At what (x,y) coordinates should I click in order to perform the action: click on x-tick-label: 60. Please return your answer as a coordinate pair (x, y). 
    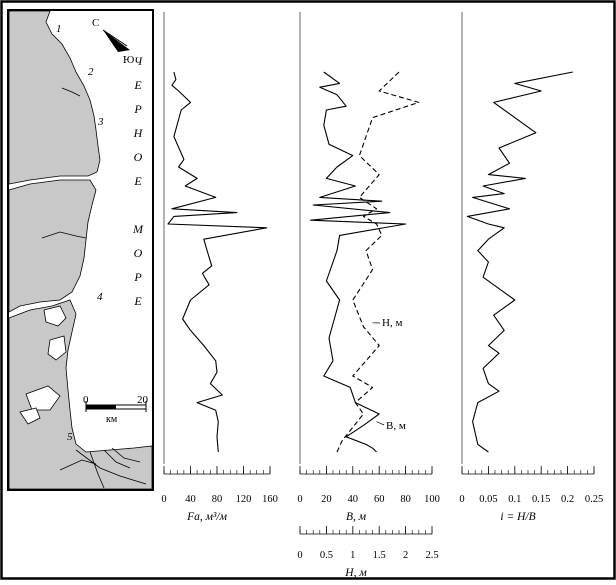
    Looking at the image, I should click on (379, 499).